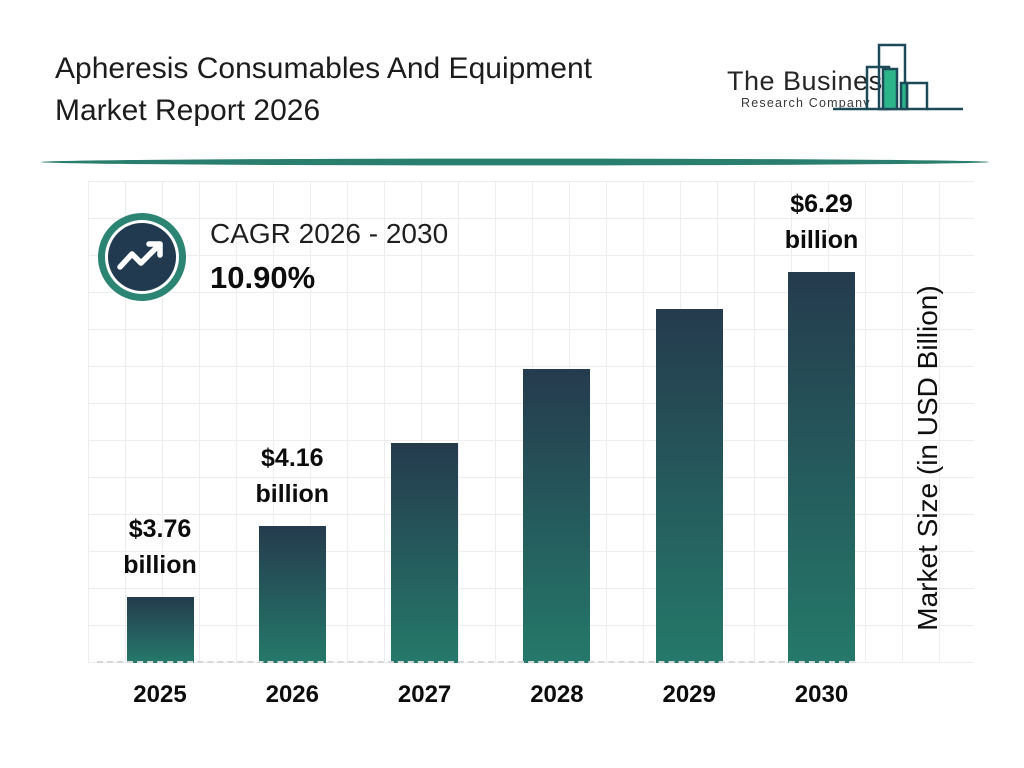 The image size is (1024, 768). Describe the element at coordinates (821, 467) in the screenshot. I see `bar-2030` at that location.